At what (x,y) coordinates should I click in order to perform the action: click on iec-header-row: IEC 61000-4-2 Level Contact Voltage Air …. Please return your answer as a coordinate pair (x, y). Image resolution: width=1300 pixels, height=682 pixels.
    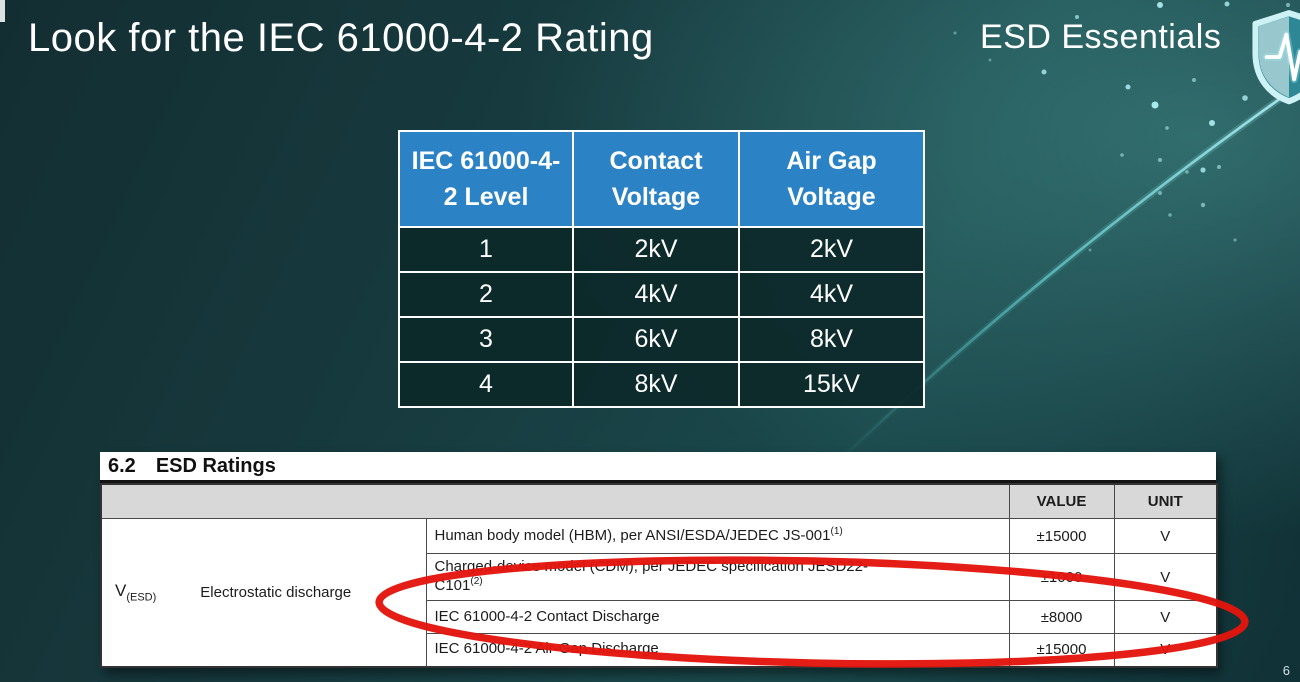
    Looking at the image, I should click on (661, 179).